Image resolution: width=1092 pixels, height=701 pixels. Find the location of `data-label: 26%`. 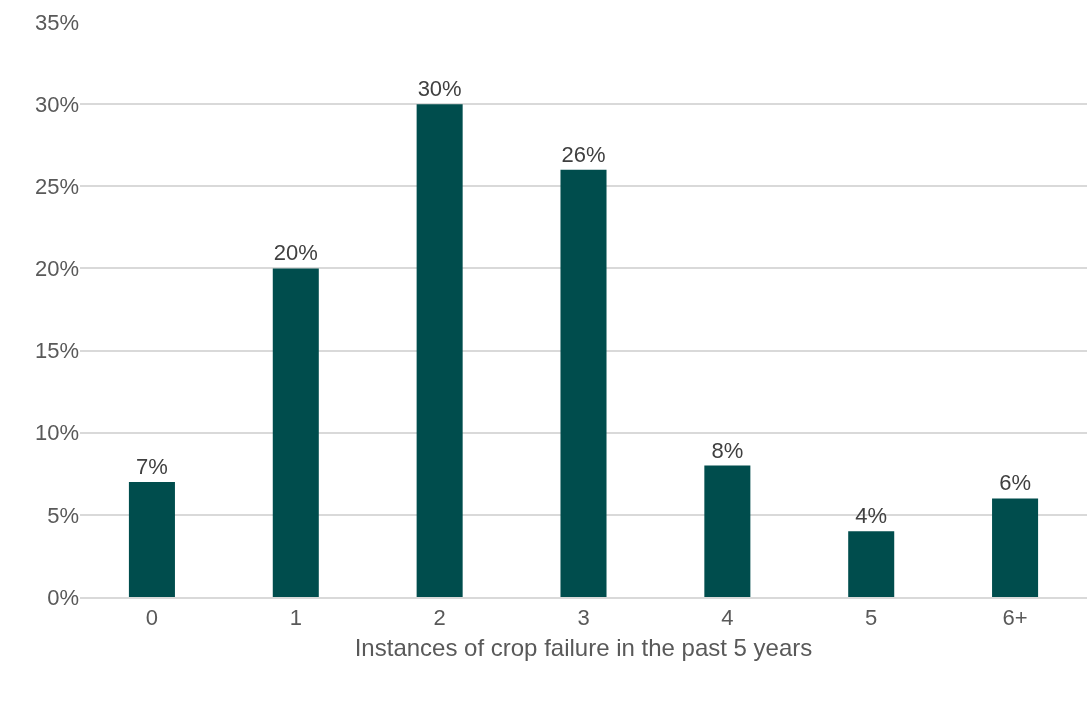

data-label: 26% is located at coordinates (583, 154).